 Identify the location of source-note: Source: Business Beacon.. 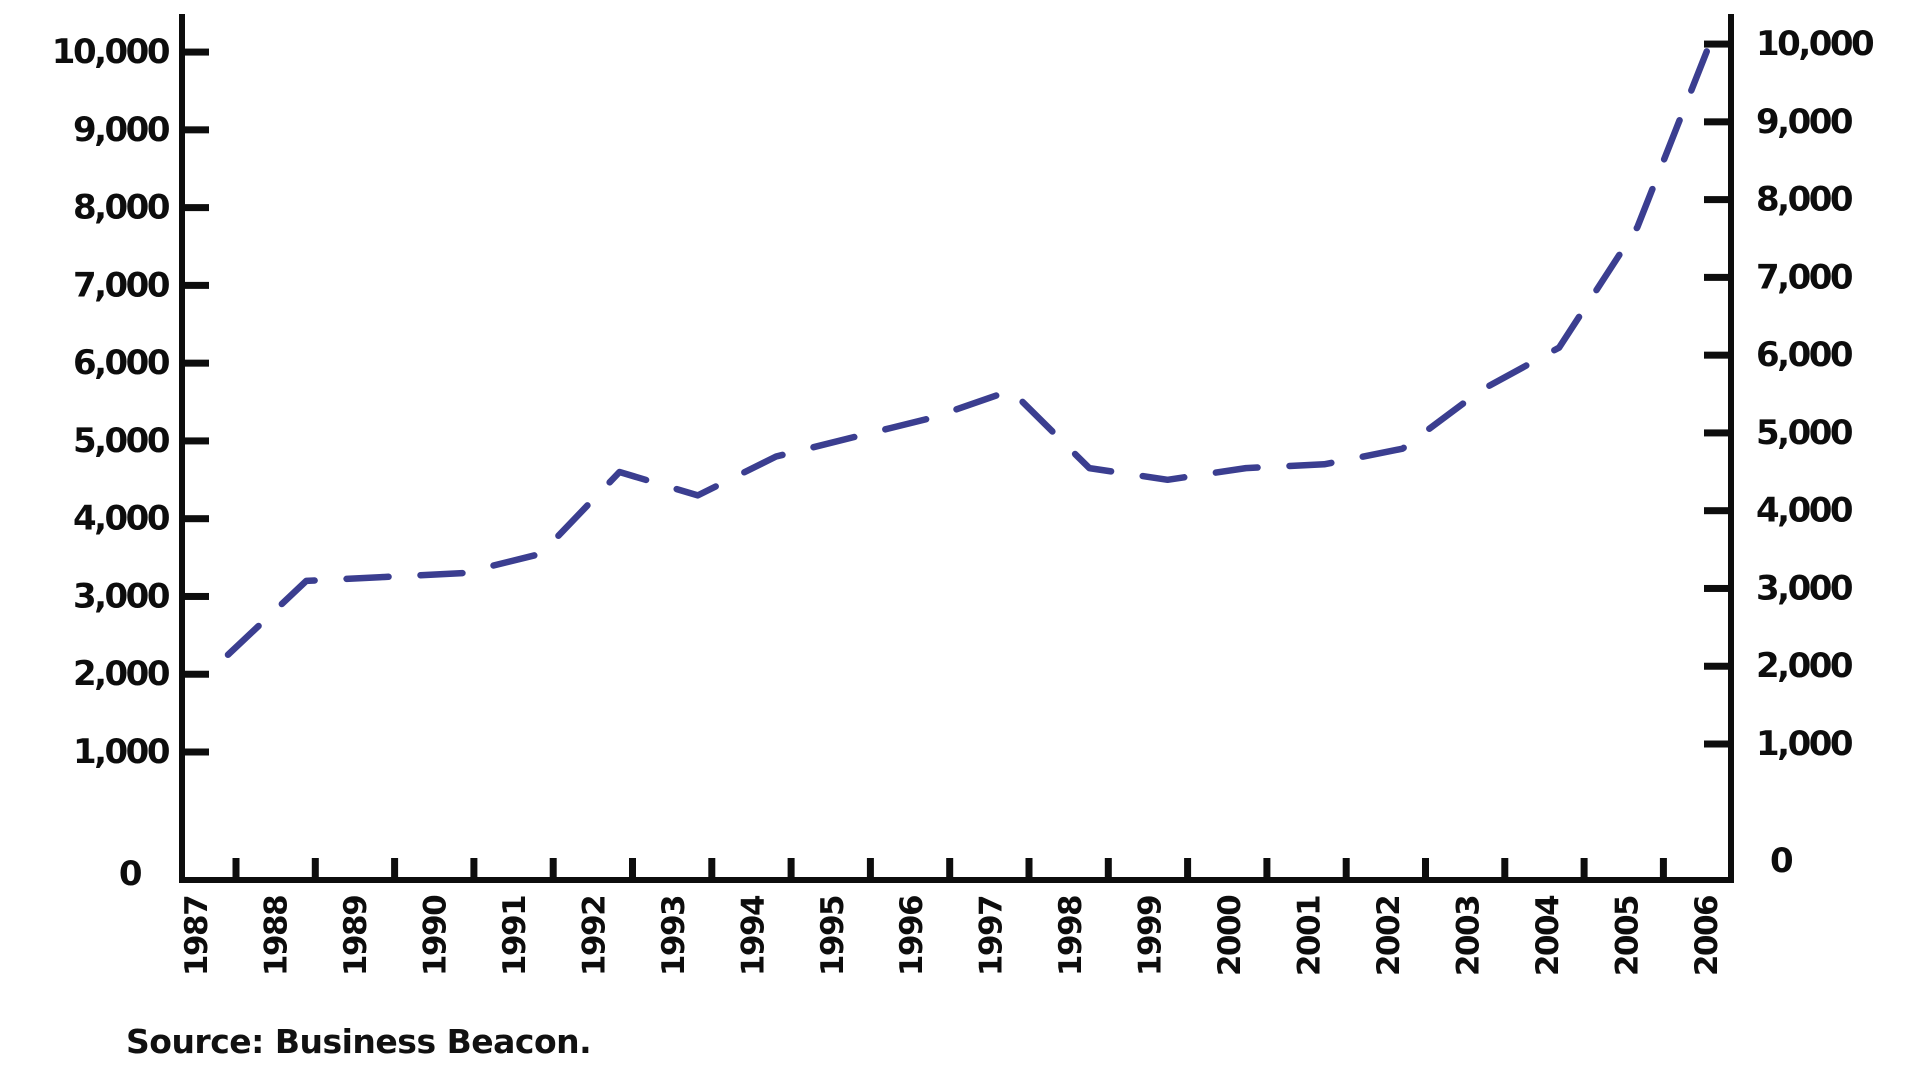
(359, 1041).